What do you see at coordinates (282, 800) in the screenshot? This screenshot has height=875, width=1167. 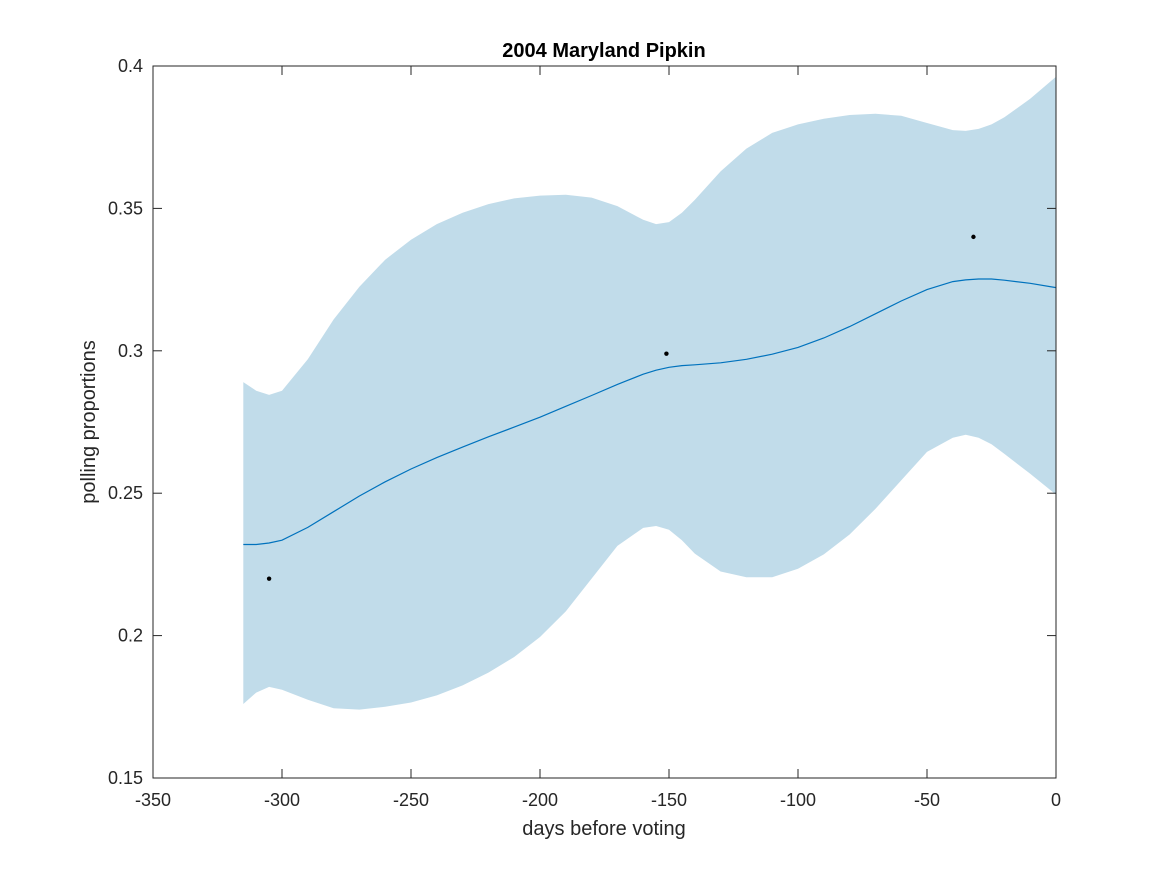 I see `x-tick-label: -300` at bounding box center [282, 800].